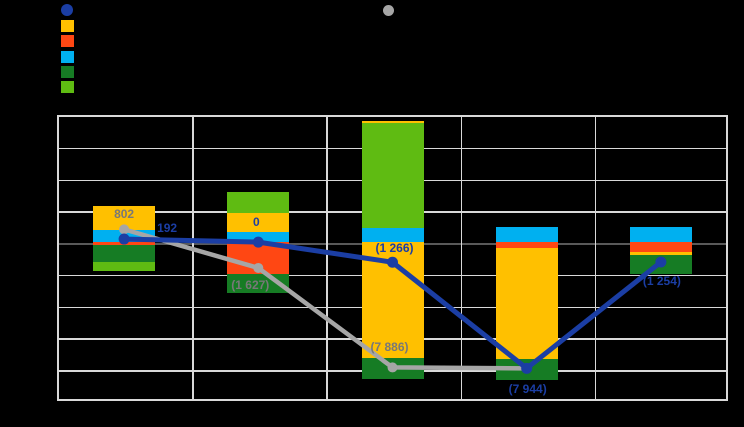 The height and width of the screenshot is (427, 744). I want to click on bar5-segment-darkgreen, so click(660, 264).